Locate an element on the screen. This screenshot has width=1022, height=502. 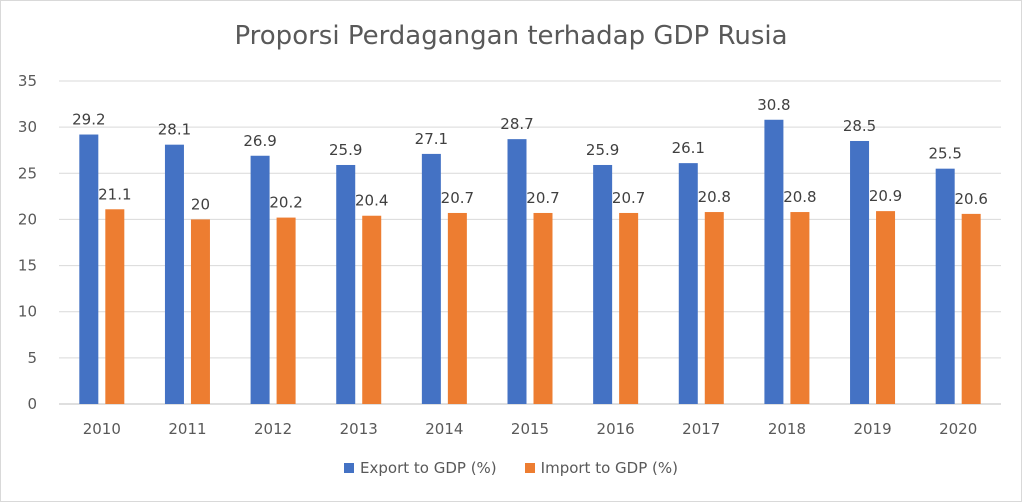
legend-item-export: Export to GDP (%) is located at coordinates (420, 468).